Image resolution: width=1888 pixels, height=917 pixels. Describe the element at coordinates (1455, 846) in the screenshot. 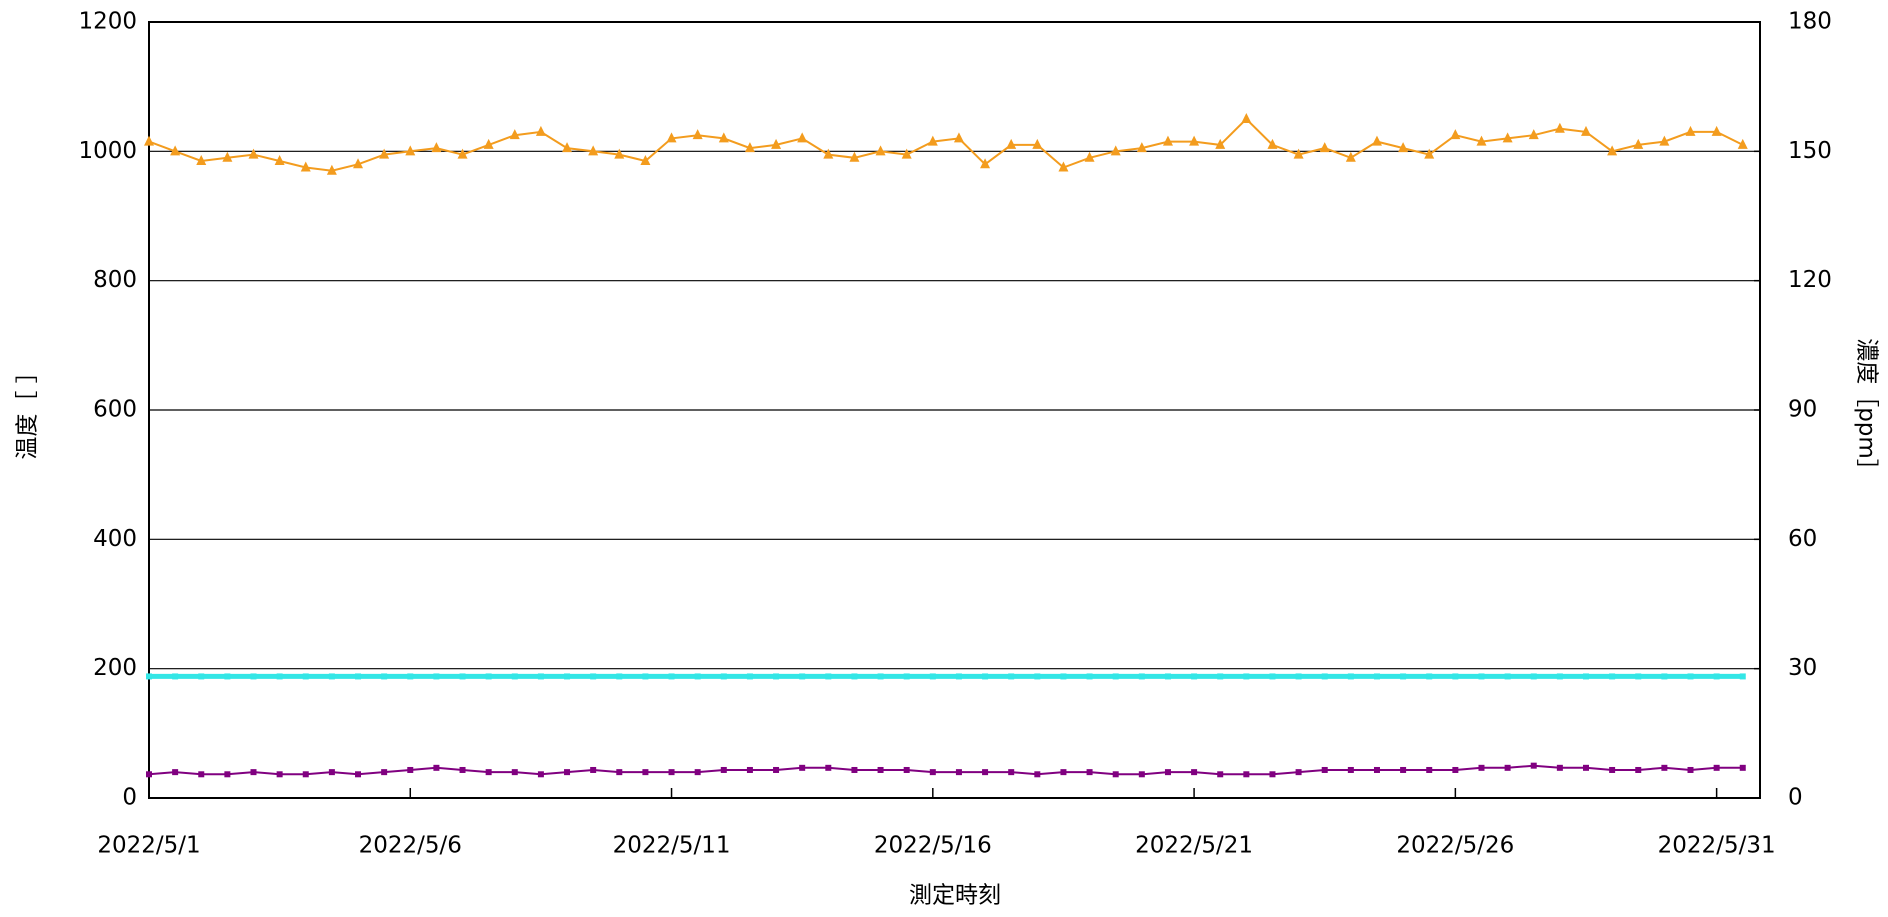

I see `x-tick-label: 2022/5/26` at that location.